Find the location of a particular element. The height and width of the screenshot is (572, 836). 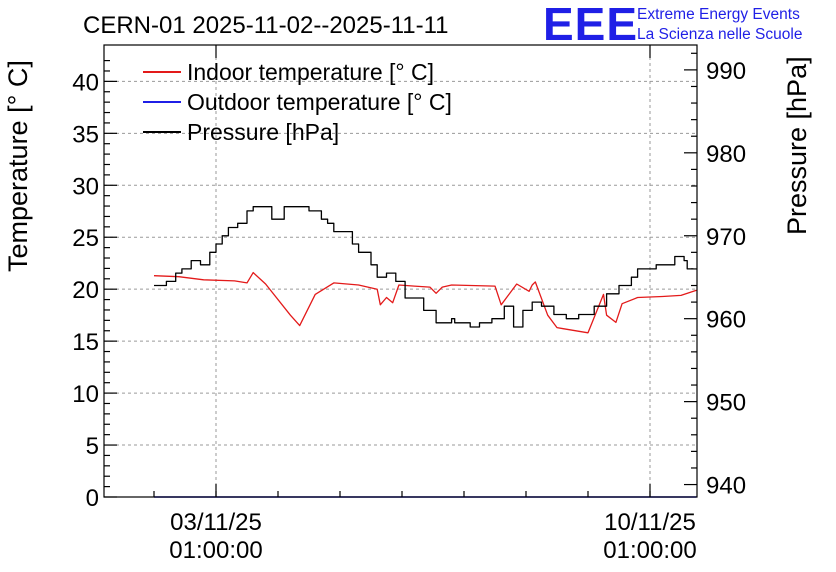

x-tick-date-1: 10/11/25 is located at coordinates (650, 522).